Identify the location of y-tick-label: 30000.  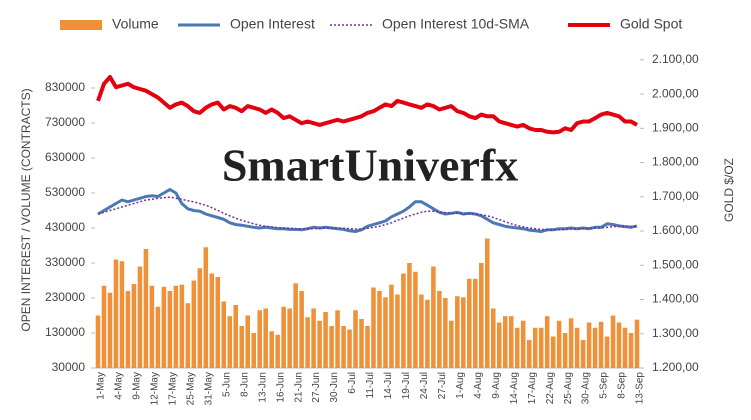
(69, 367).